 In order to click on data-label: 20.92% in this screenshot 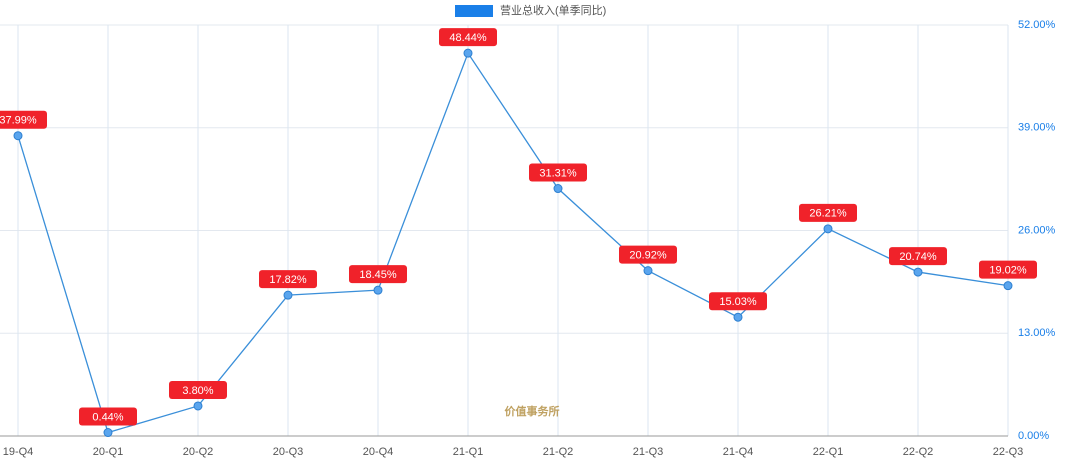, I will do `click(648, 256)`.